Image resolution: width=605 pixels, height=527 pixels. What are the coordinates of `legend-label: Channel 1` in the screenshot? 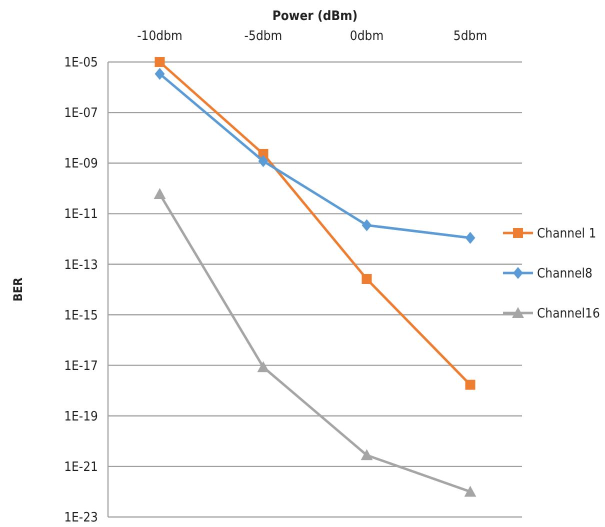 It's located at (566, 234).